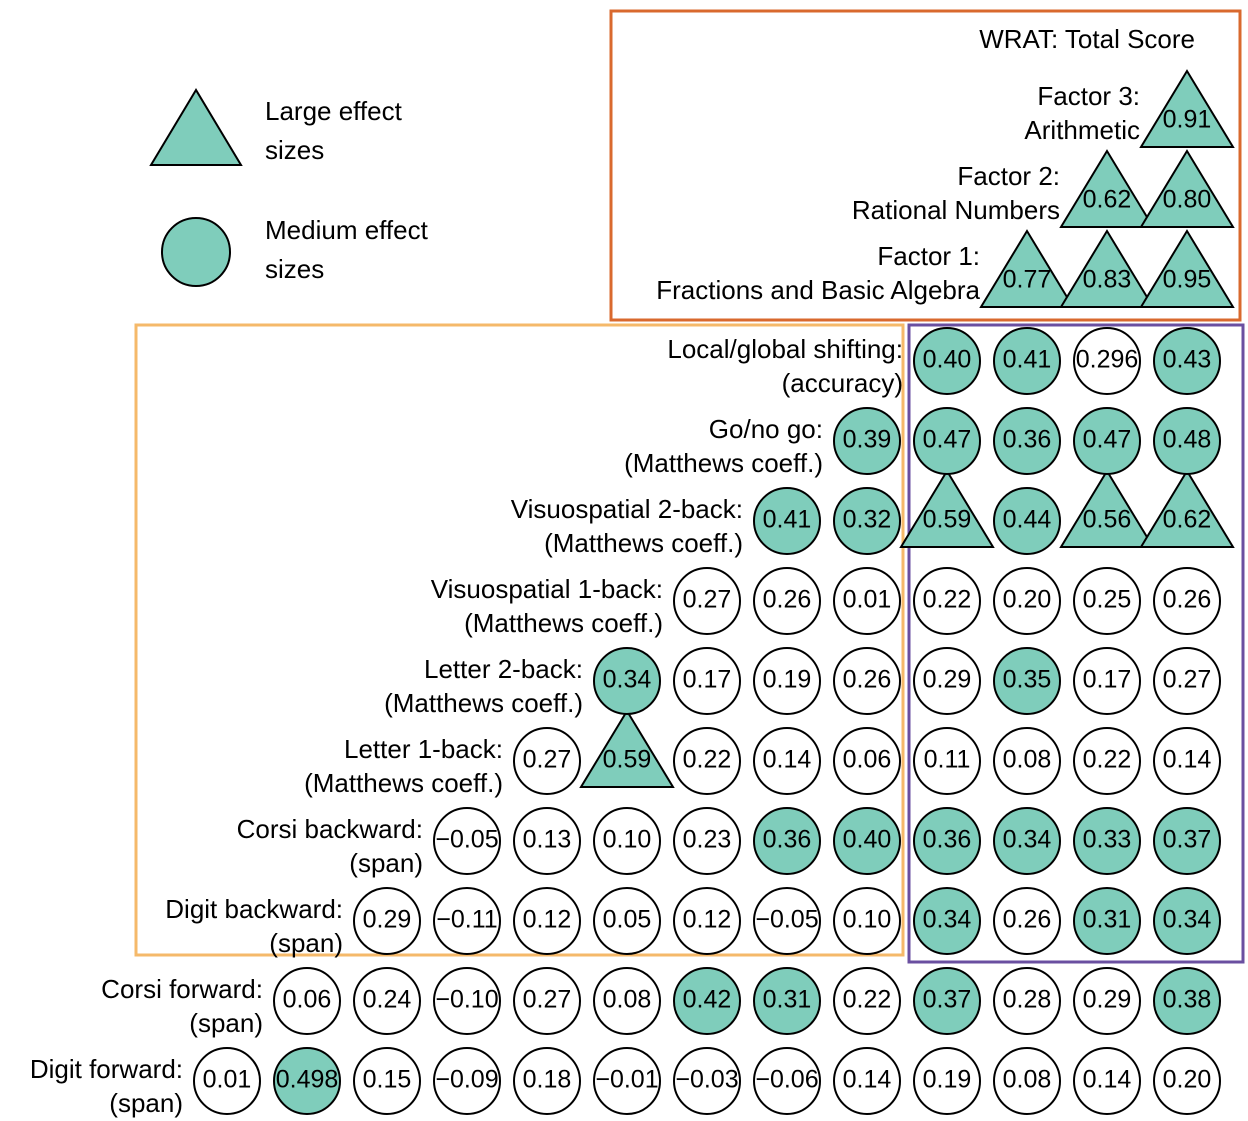 Image resolution: width=1248 pixels, height=1121 pixels. I want to click on cell-value: 0.80, so click(1187, 200).